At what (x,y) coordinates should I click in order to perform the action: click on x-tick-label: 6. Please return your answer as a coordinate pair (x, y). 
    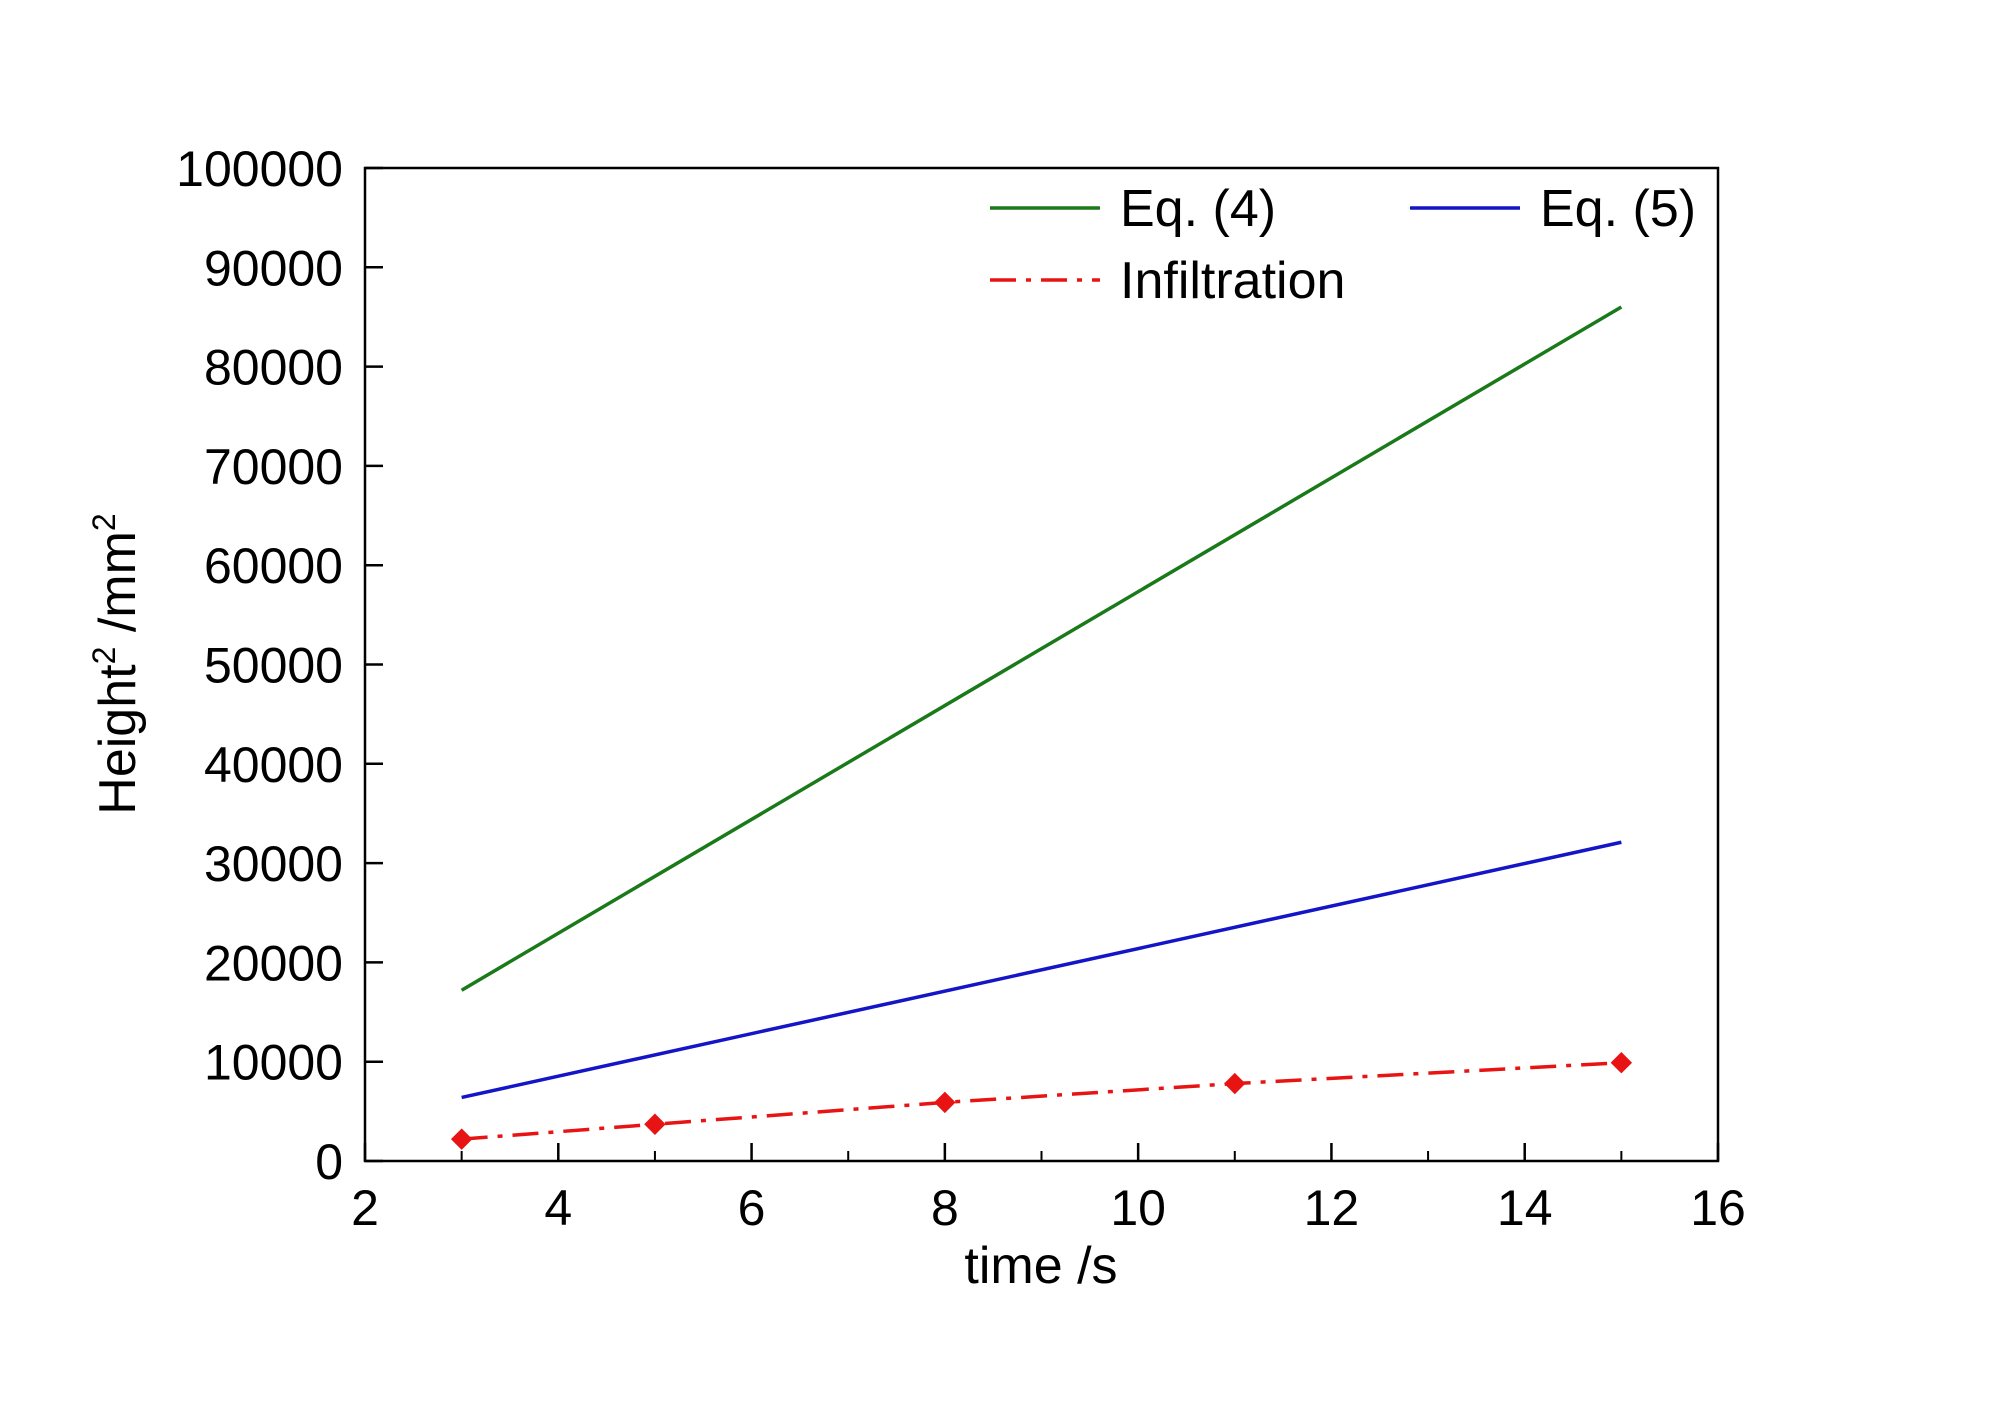
    Looking at the image, I should click on (752, 1208).